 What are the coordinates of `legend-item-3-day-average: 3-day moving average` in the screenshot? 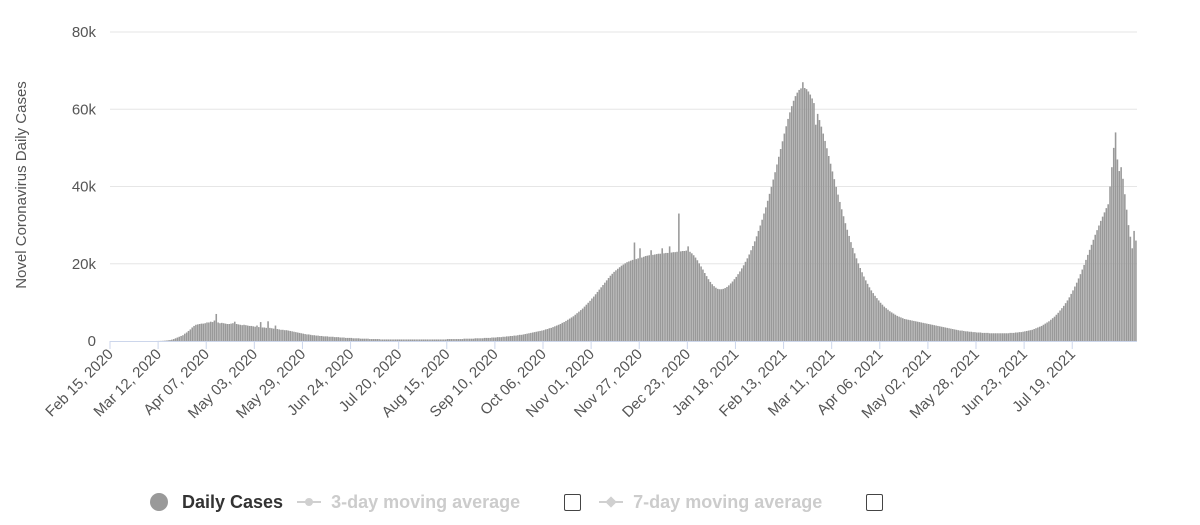 It's located at (408, 502).